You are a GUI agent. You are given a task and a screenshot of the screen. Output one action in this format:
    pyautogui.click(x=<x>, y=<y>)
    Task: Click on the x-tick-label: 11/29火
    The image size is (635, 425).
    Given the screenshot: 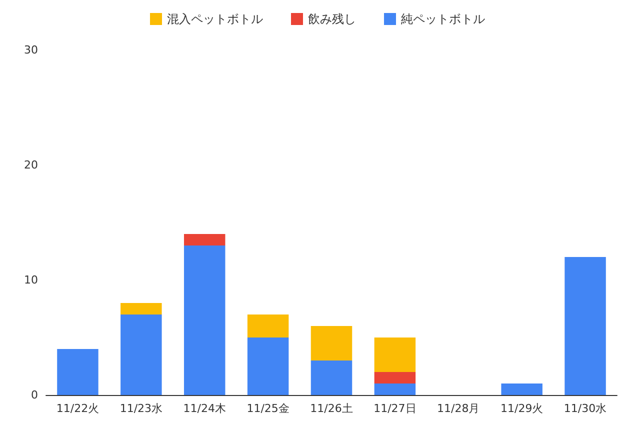 What is the action you would take?
    pyautogui.click(x=522, y=408)
    